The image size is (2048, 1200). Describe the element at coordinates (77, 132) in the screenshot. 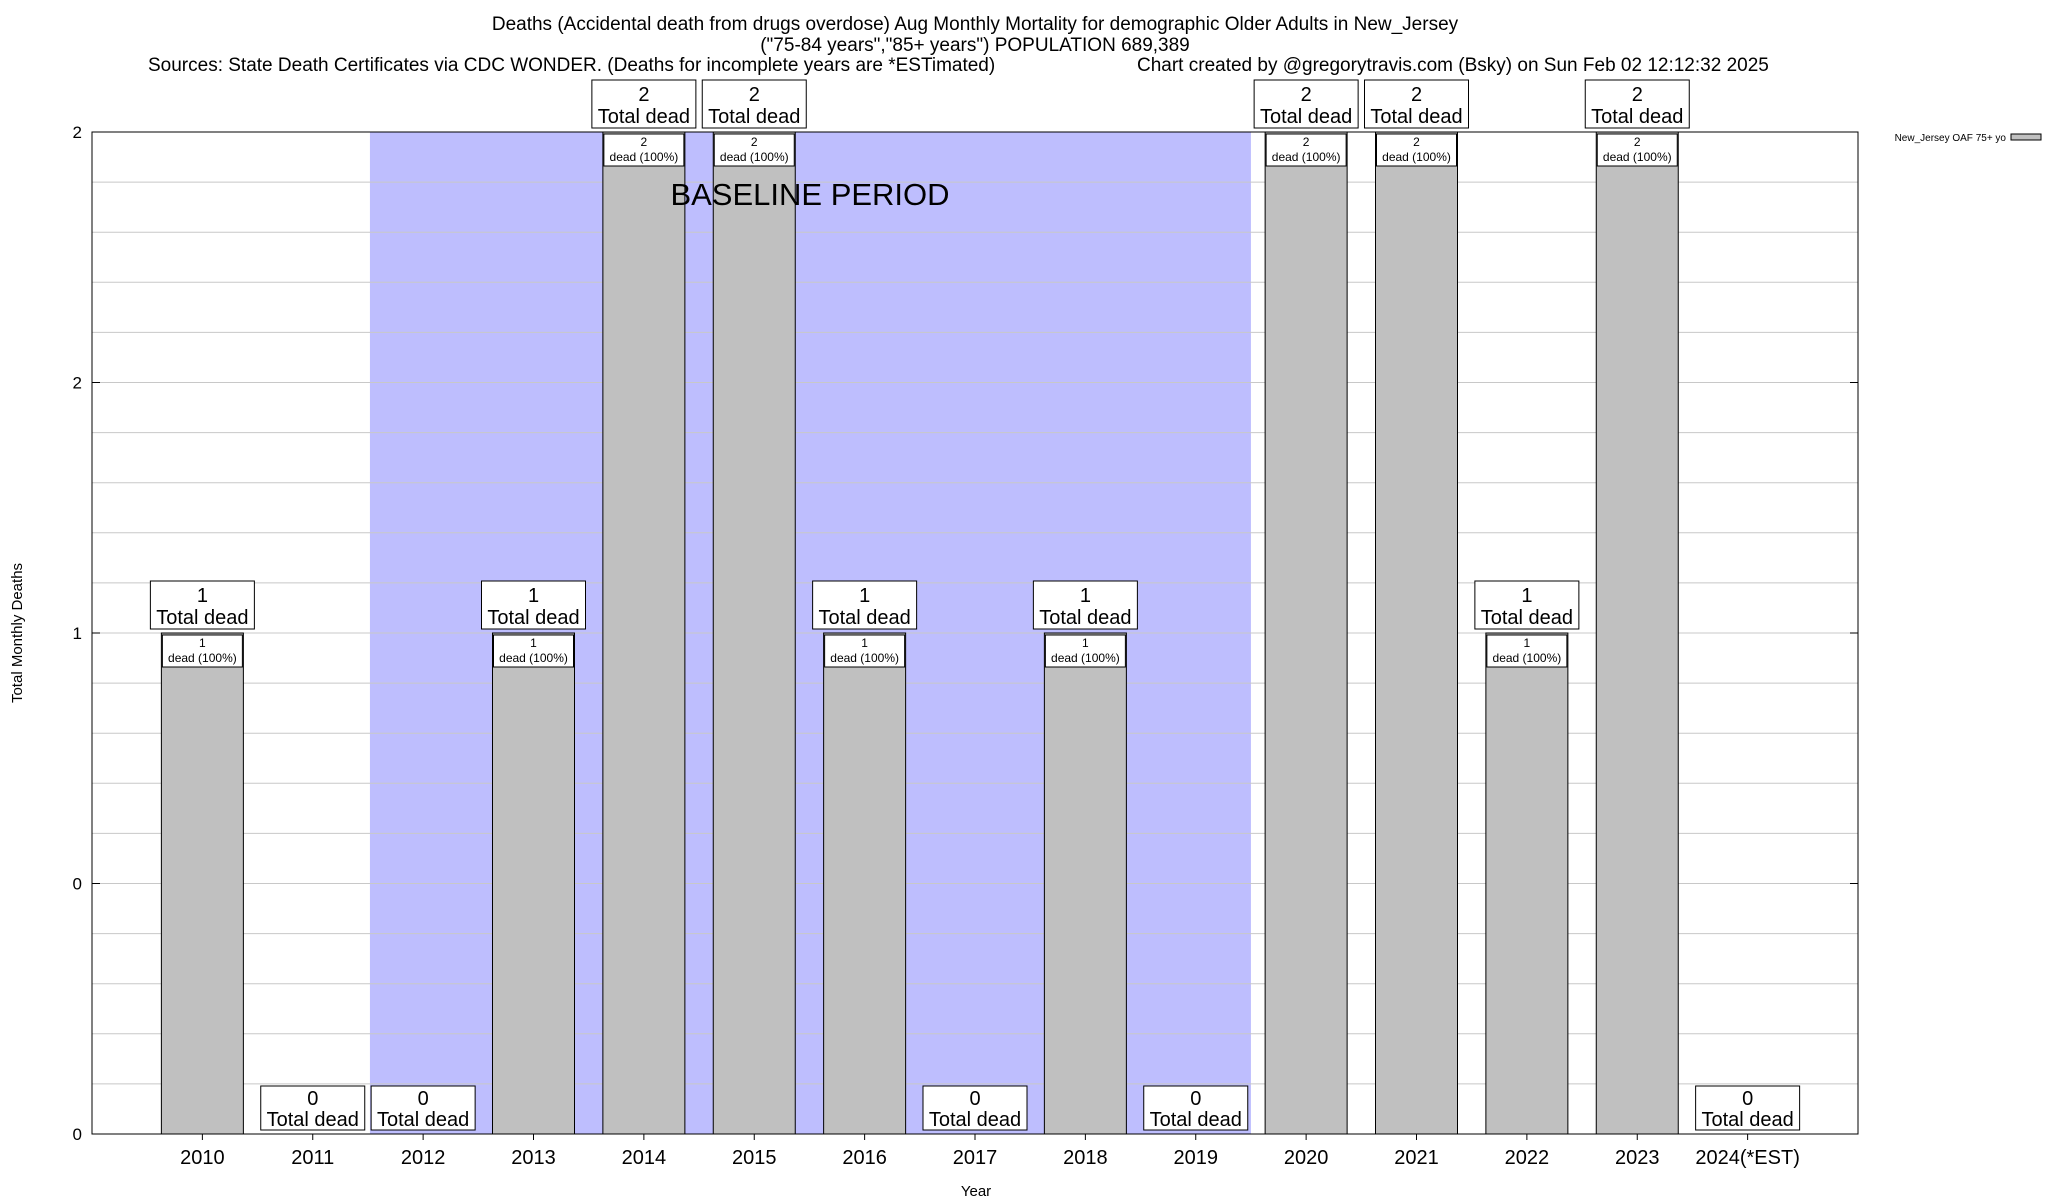

I see `y-tick-label: 2` at that location.